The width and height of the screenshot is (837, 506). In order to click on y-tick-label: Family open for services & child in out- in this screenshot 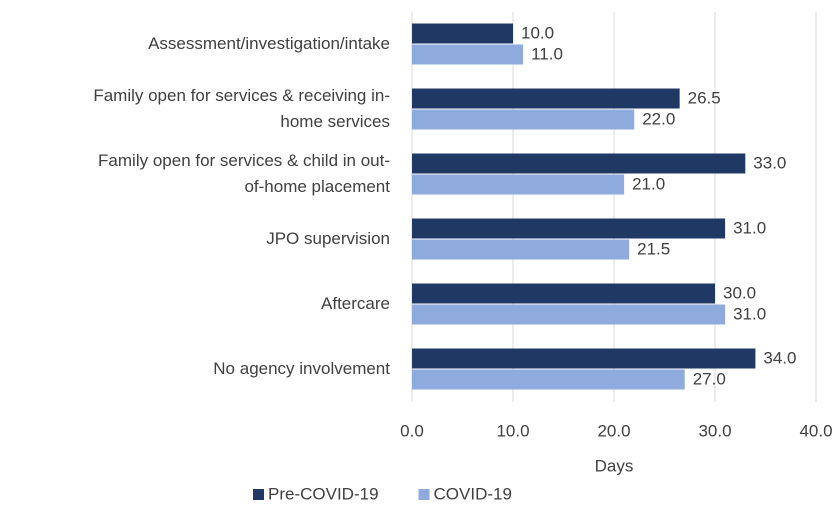, I will do `click(244, 160)`.